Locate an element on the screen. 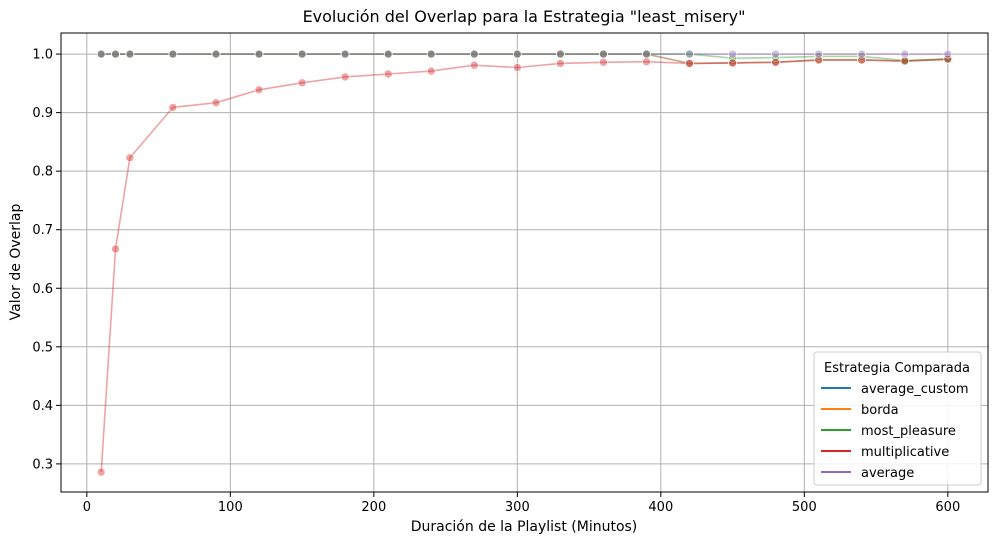 Image resolution: width=1003 pixels, height=540 pixels. x-tick-label: 500 is located at coordinates (804, 507).